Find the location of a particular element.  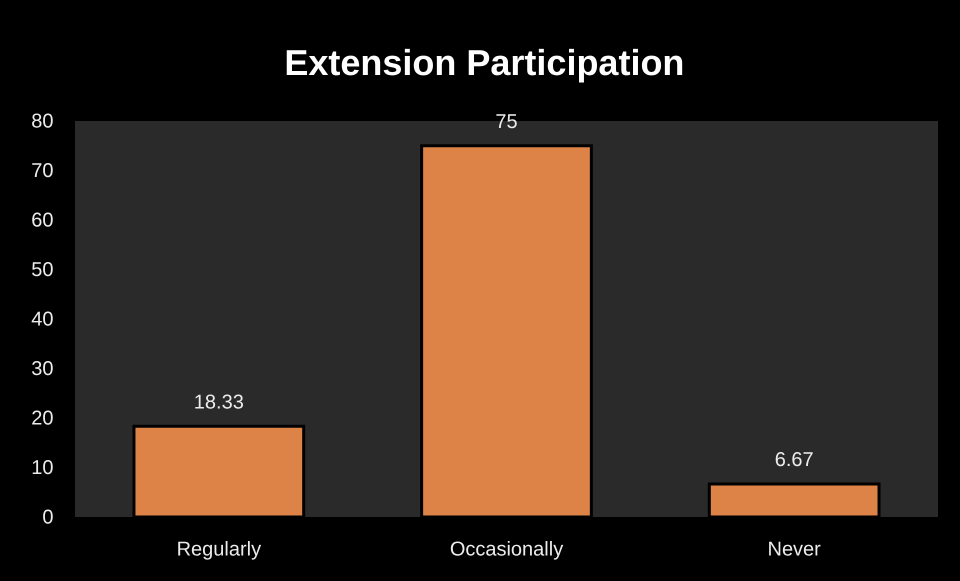

x-tick-label: Occasionally is located at coordinates (507, 549).